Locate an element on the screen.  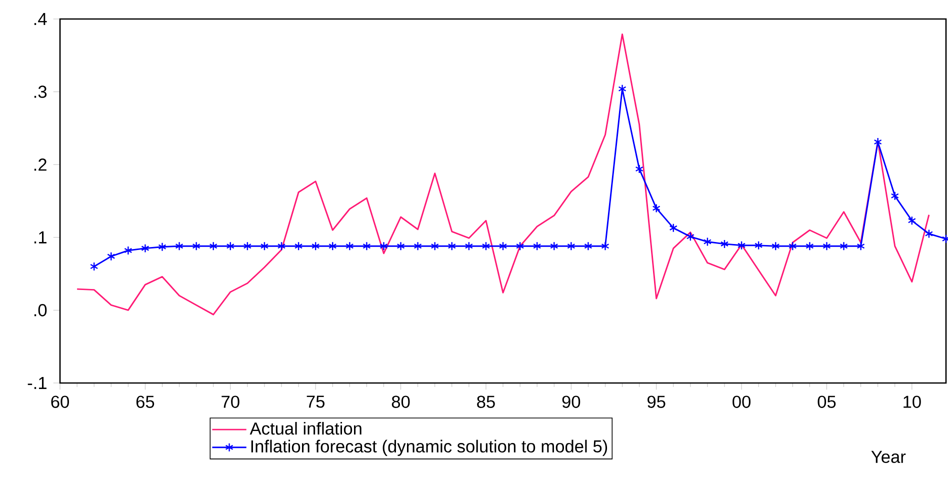
x-tick-label: 65 is located at coordinates (145, 402).